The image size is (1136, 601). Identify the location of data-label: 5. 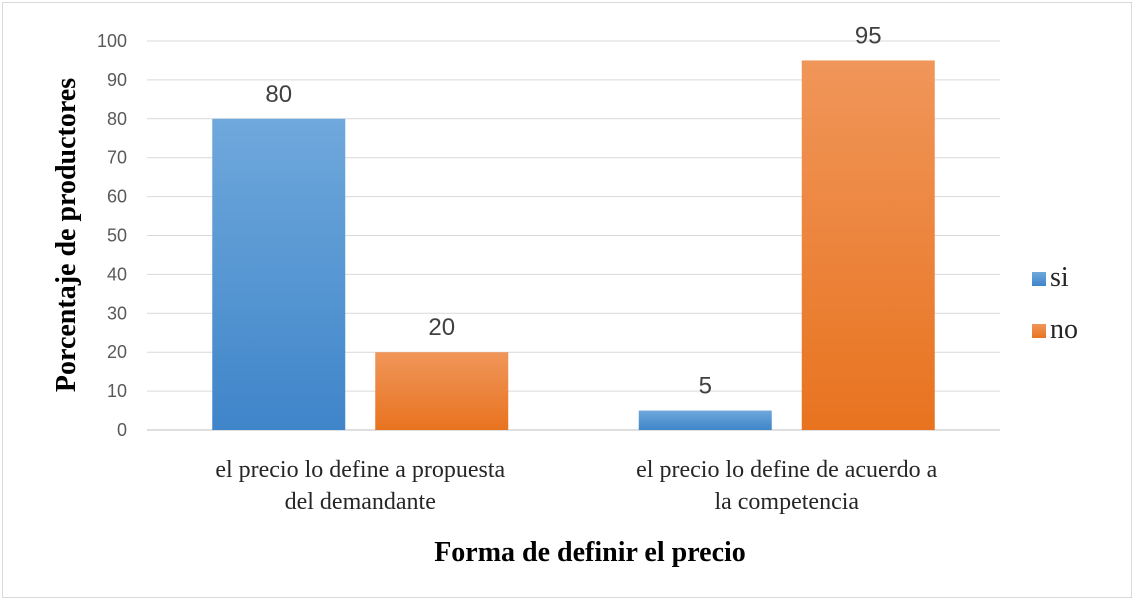
(705, 386).